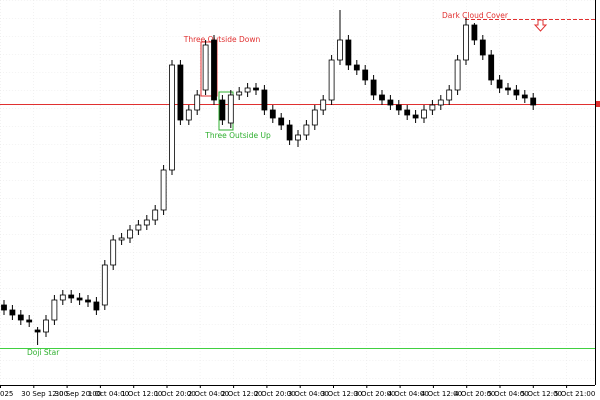  Describe the element at coordinates (574, 394) in the screenshot. I see `x-tick-label: 5 Oct 21:00` at that location.